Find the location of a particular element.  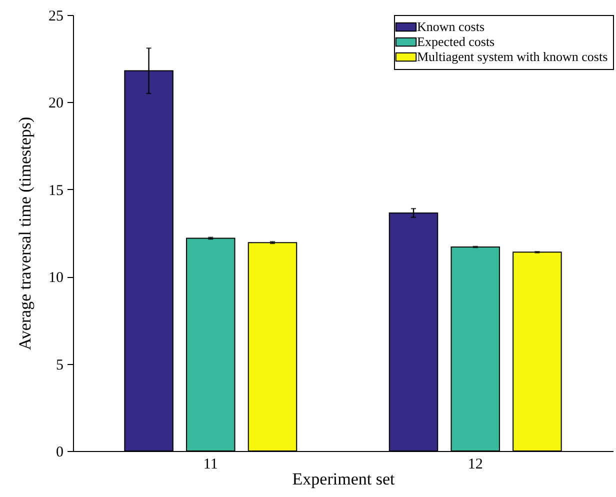

y-tick-label: 5 is located at coordinates (60, 365).